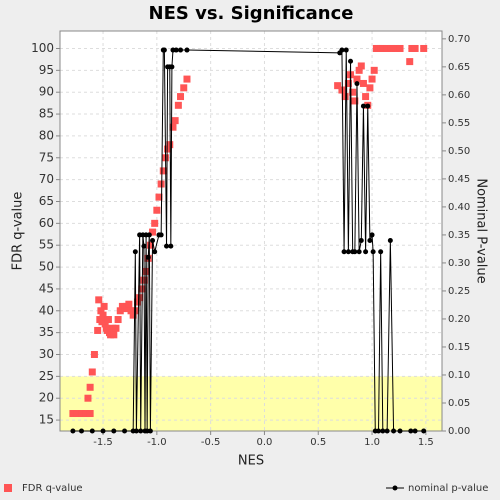 This screenshot has width=500, height=500. I want to click on x-tick-label: 0.5, so click(318, 442).